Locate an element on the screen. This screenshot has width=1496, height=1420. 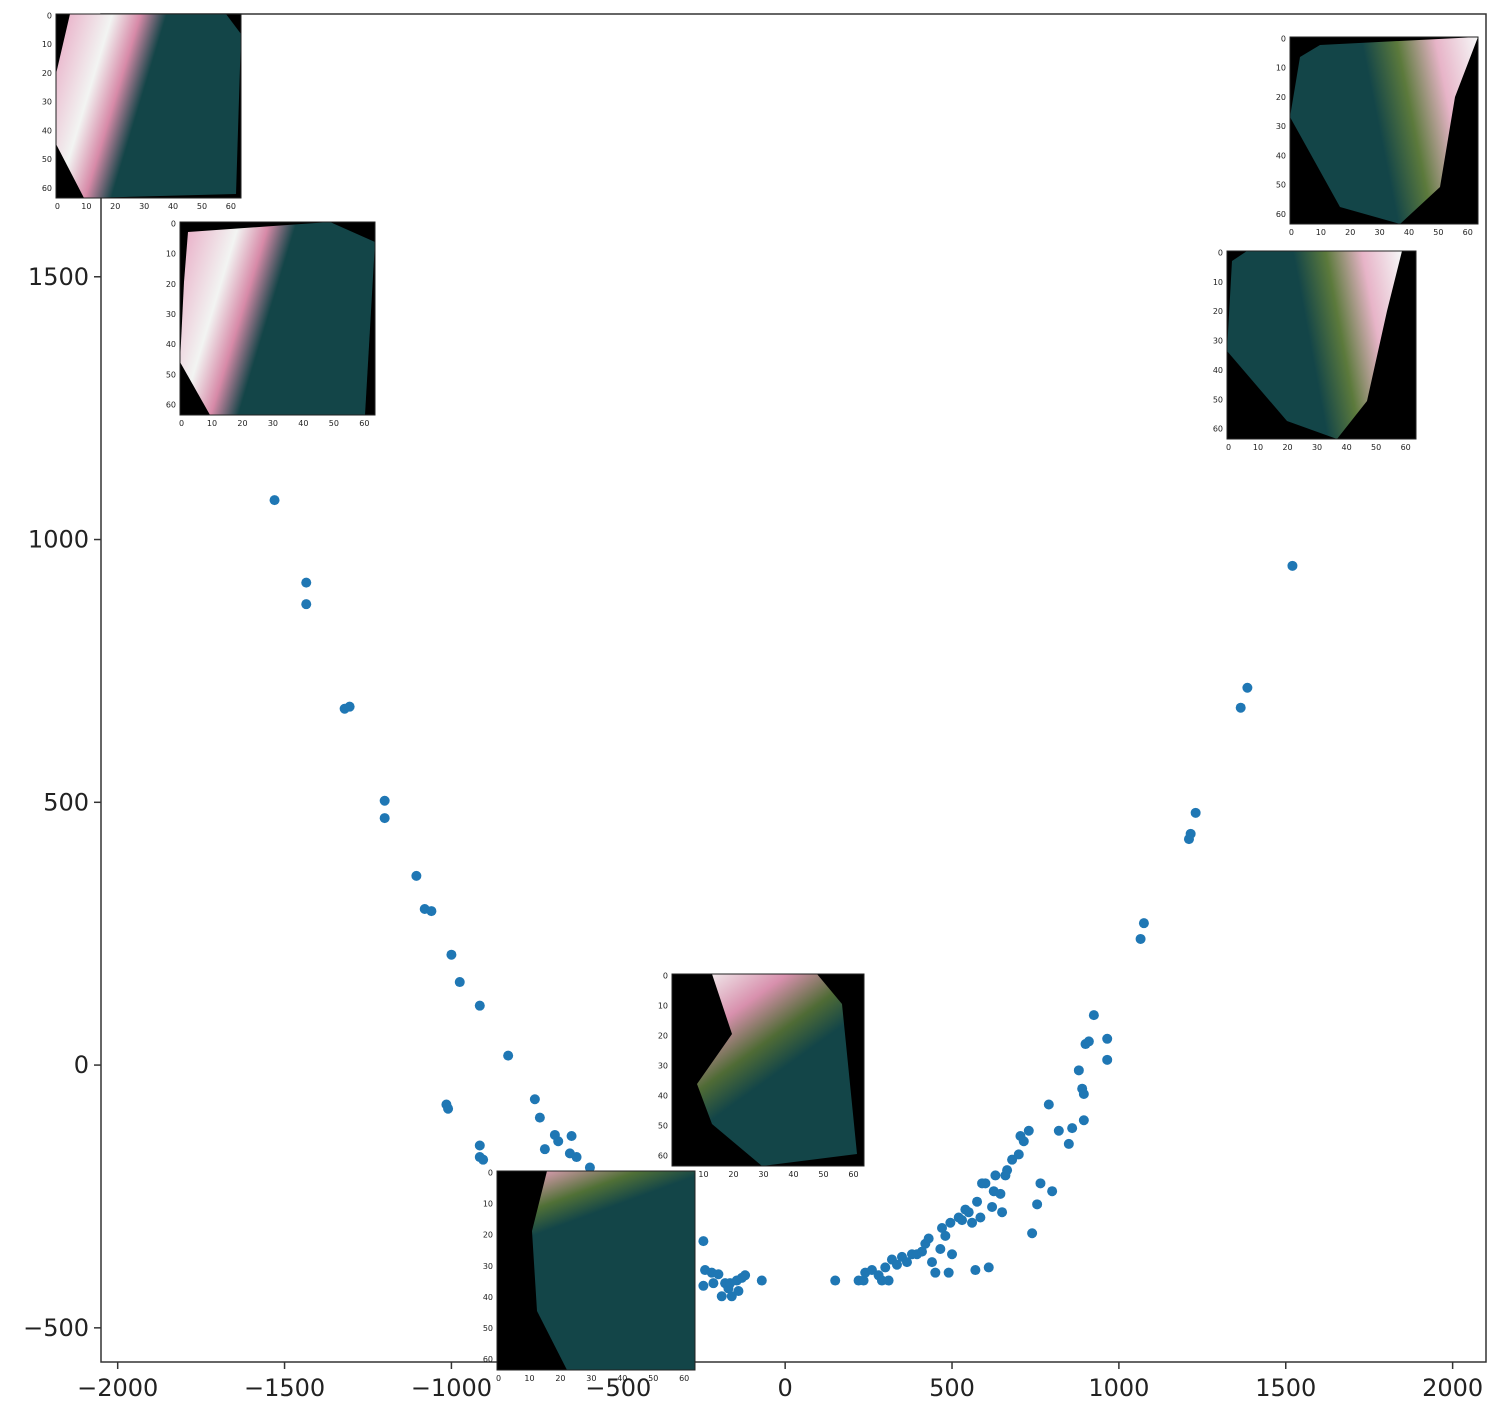
y-tick-label: 500 is located at coordinates (66, 802).